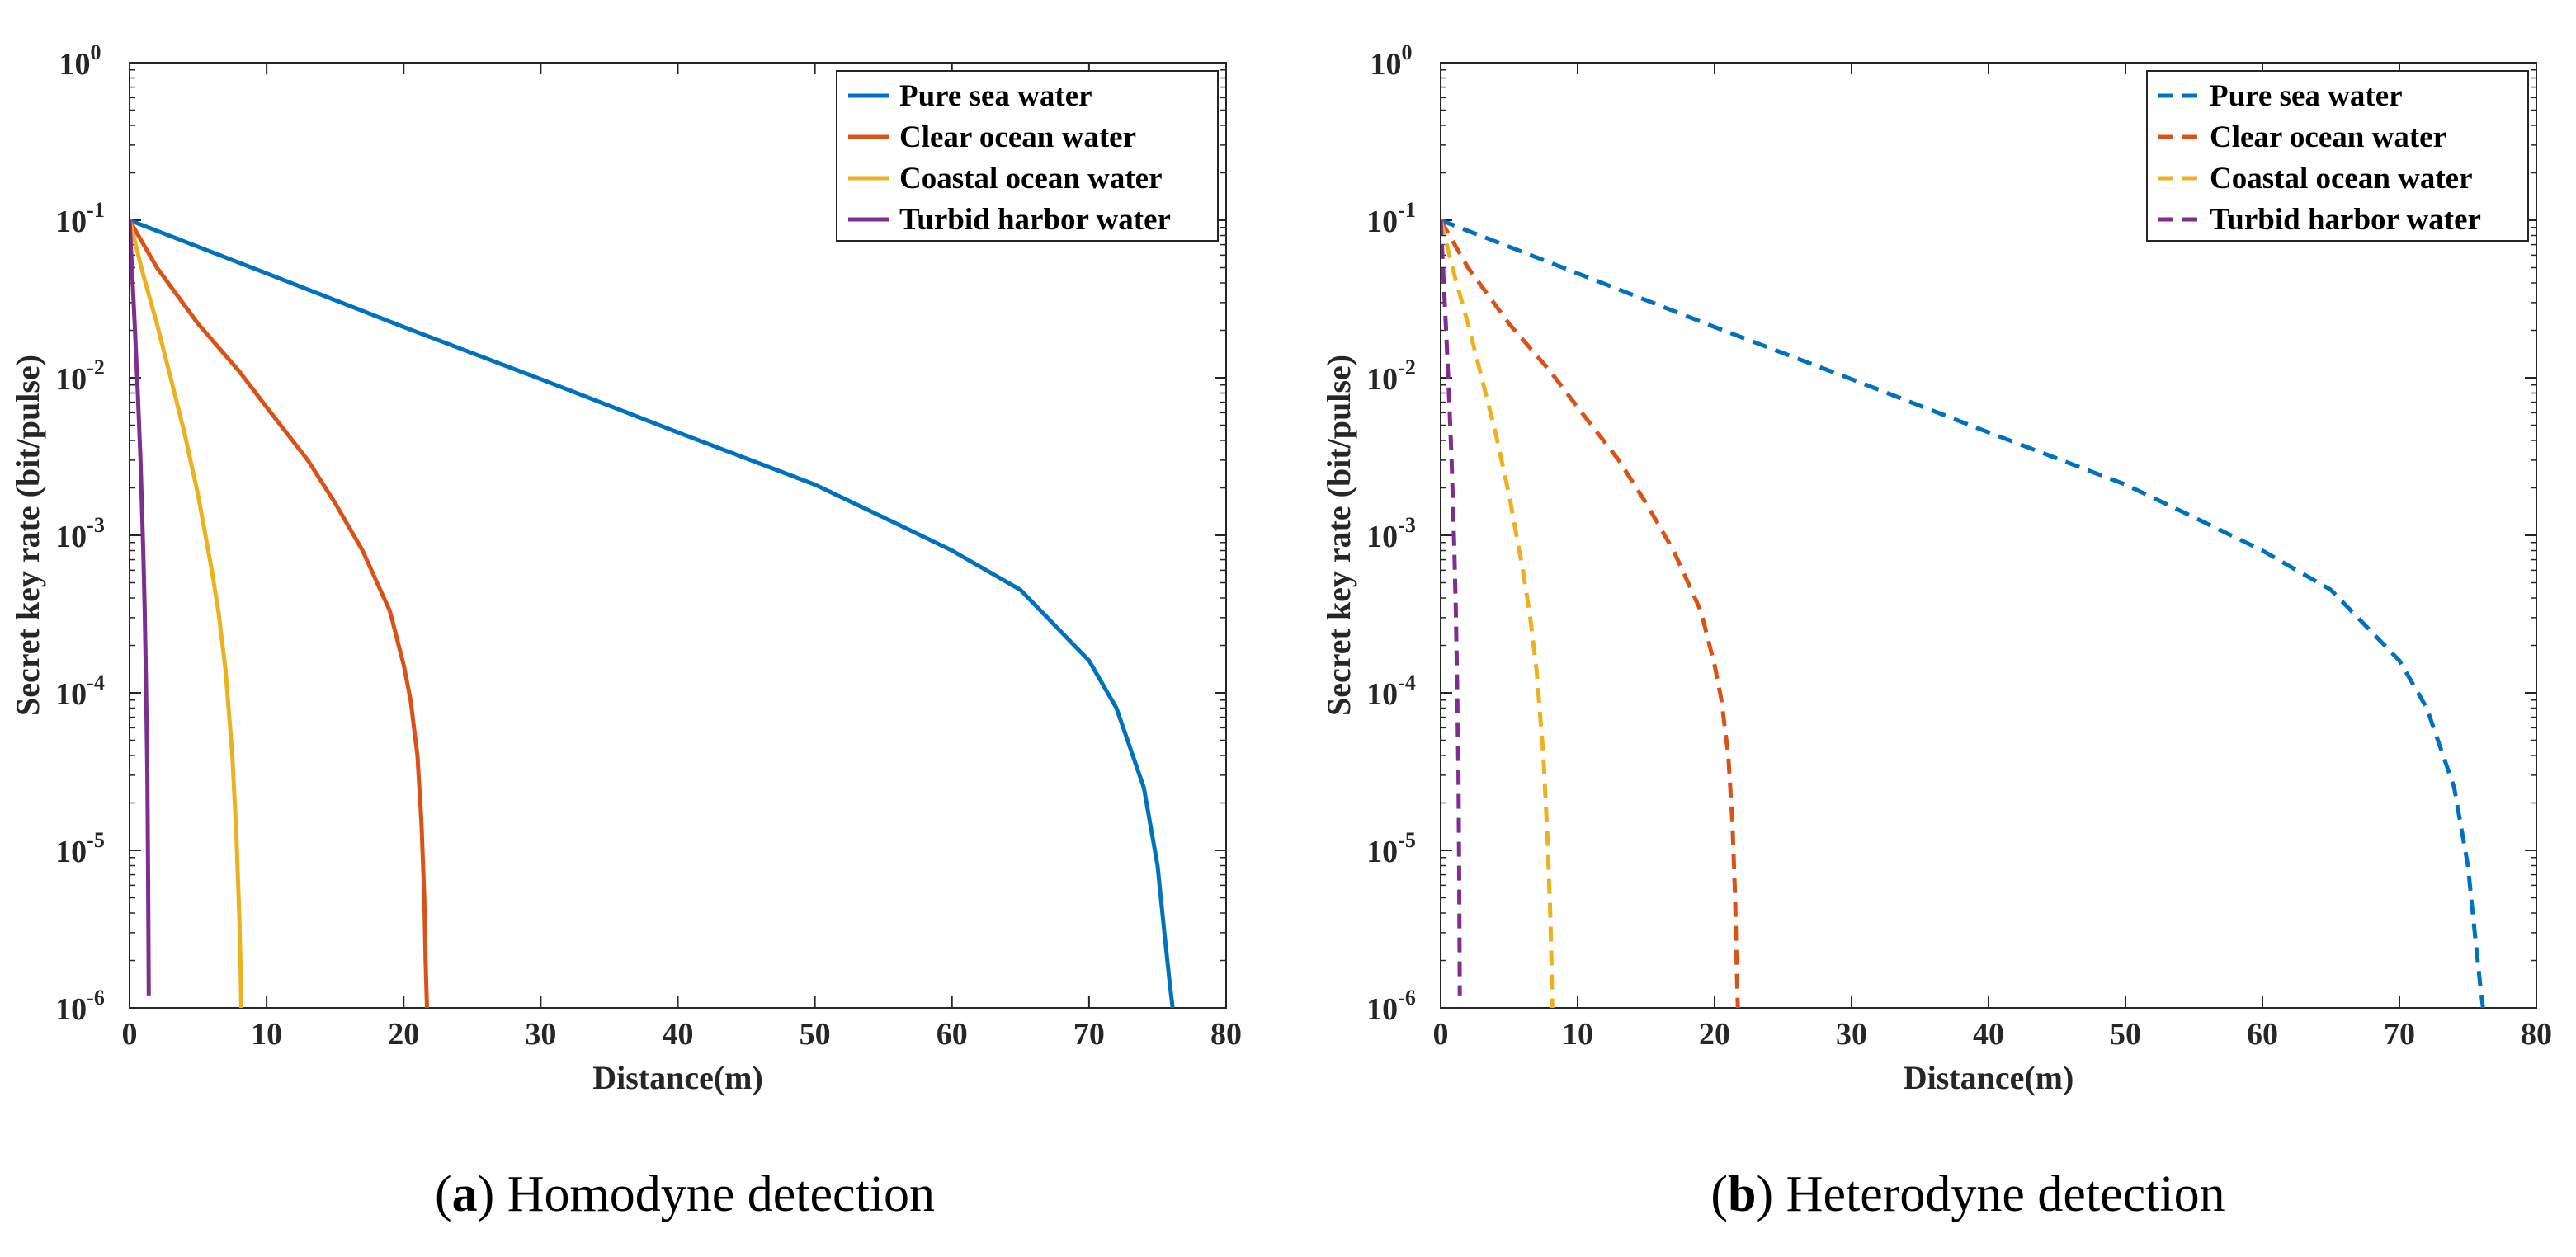 This screenshot has width=2576, height=1257. What do you see at coordinates (465, 1194) in the screenshot?
I see `caption-letter: a` at bounding box center [465, 1194].